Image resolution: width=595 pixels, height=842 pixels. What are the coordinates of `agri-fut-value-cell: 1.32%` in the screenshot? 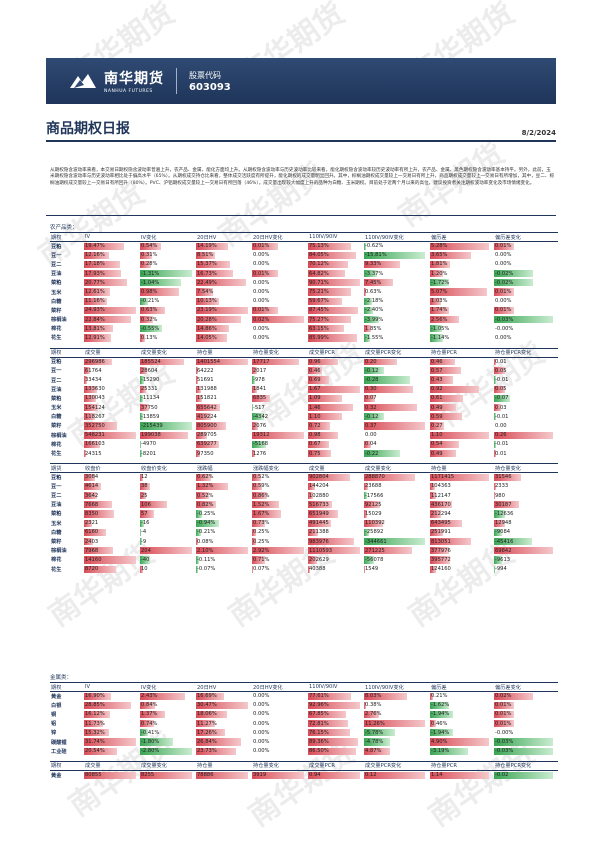 It's located at (224, 486).